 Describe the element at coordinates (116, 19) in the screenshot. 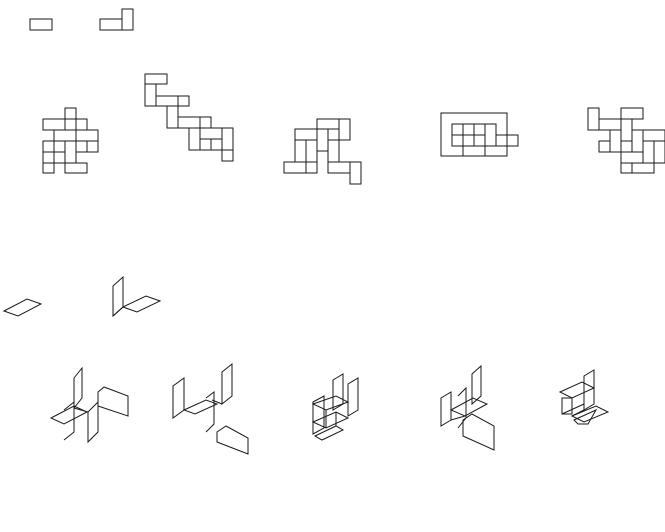

I see `legend-piece-flat-with-tab` at that location.